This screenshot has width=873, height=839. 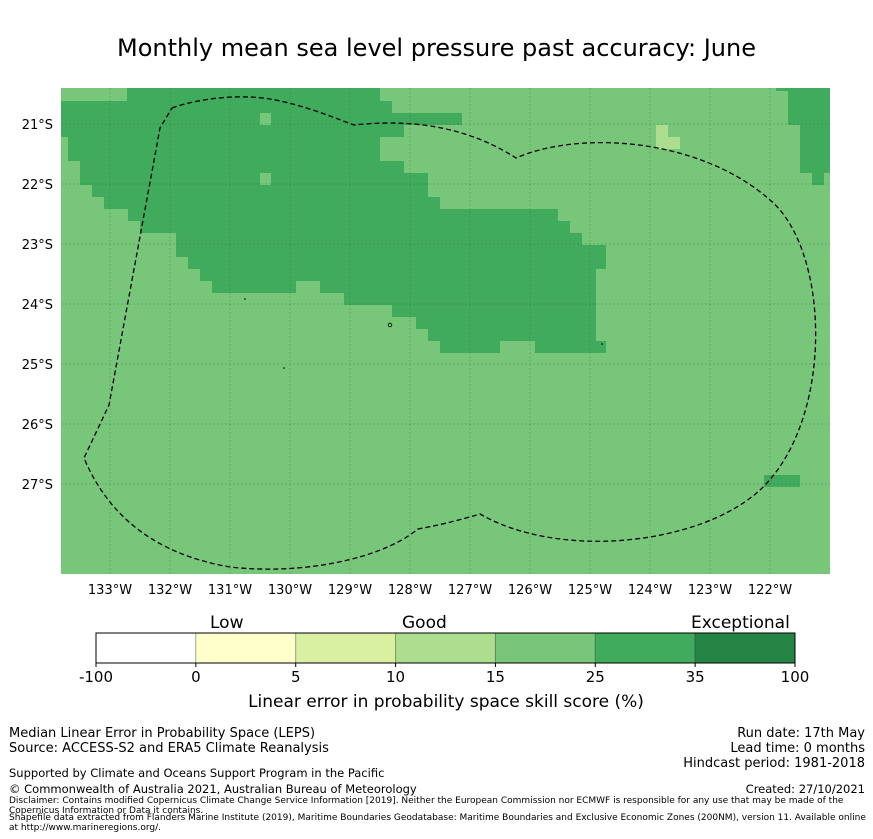 What do you see at coordinates (495, 677) in the screenshot?
I see `colorbar-tick-label: 15` at bounding box center [495, 677].